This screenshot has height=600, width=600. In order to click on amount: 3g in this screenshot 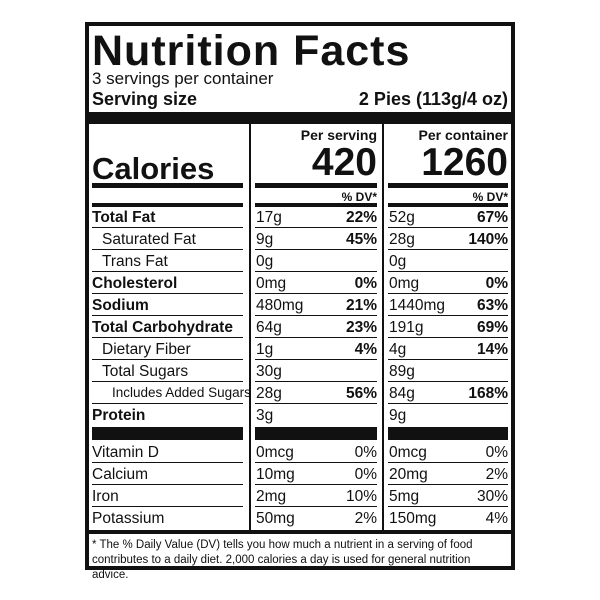, I will do `click(265, 415)`.